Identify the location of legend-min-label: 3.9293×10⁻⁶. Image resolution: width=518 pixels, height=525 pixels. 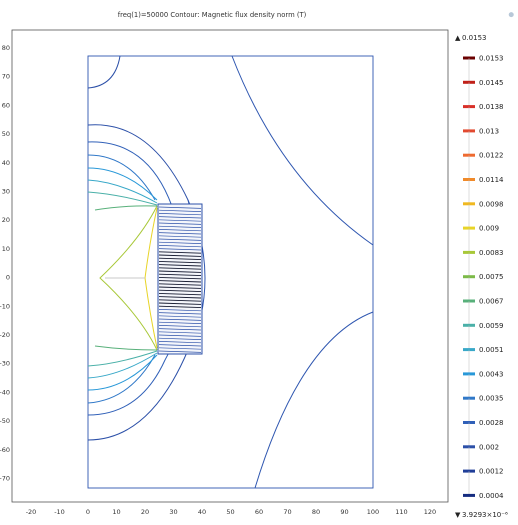
(485, 515).